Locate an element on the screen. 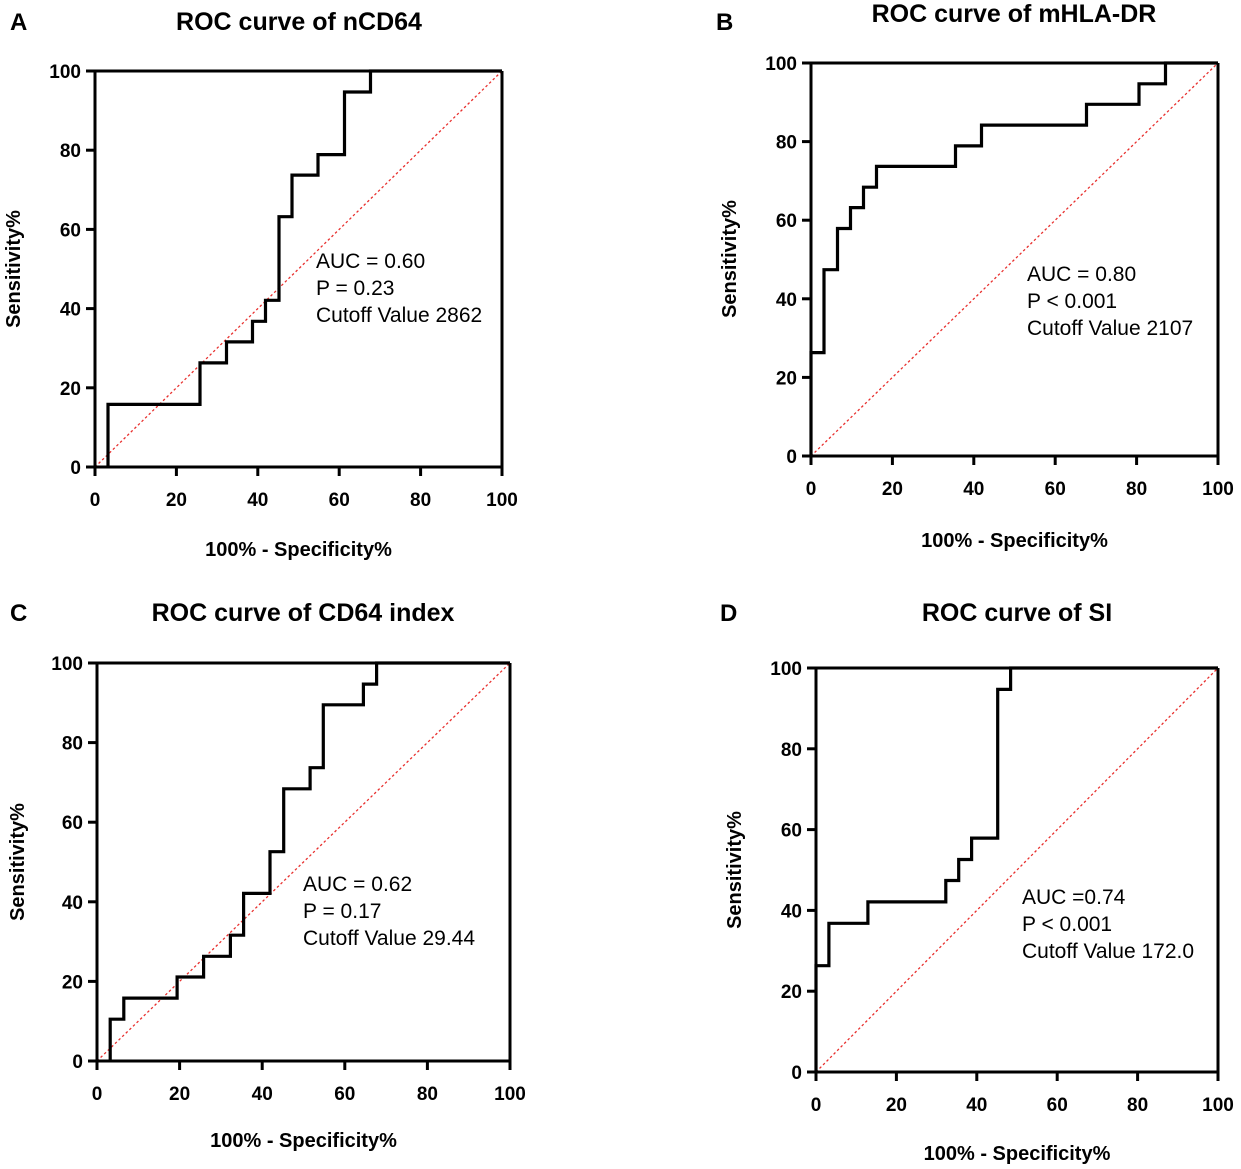  annotation-line: AUC = 0.60 is located at coordinates (370, 261).